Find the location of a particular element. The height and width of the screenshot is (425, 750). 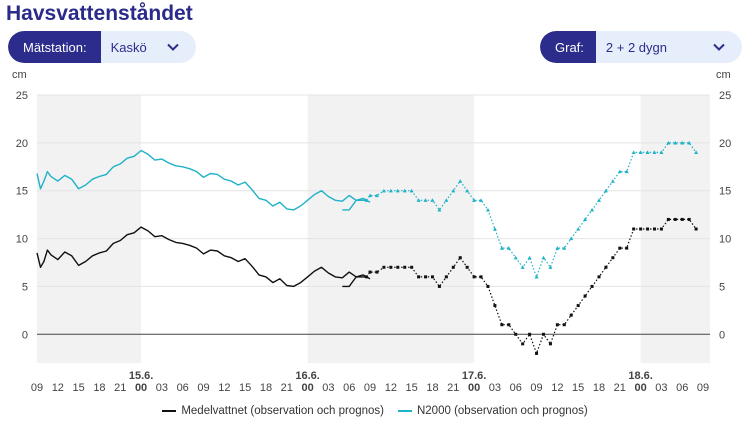

y-tick-label-right: 5 is located at coordinates (722, 287).